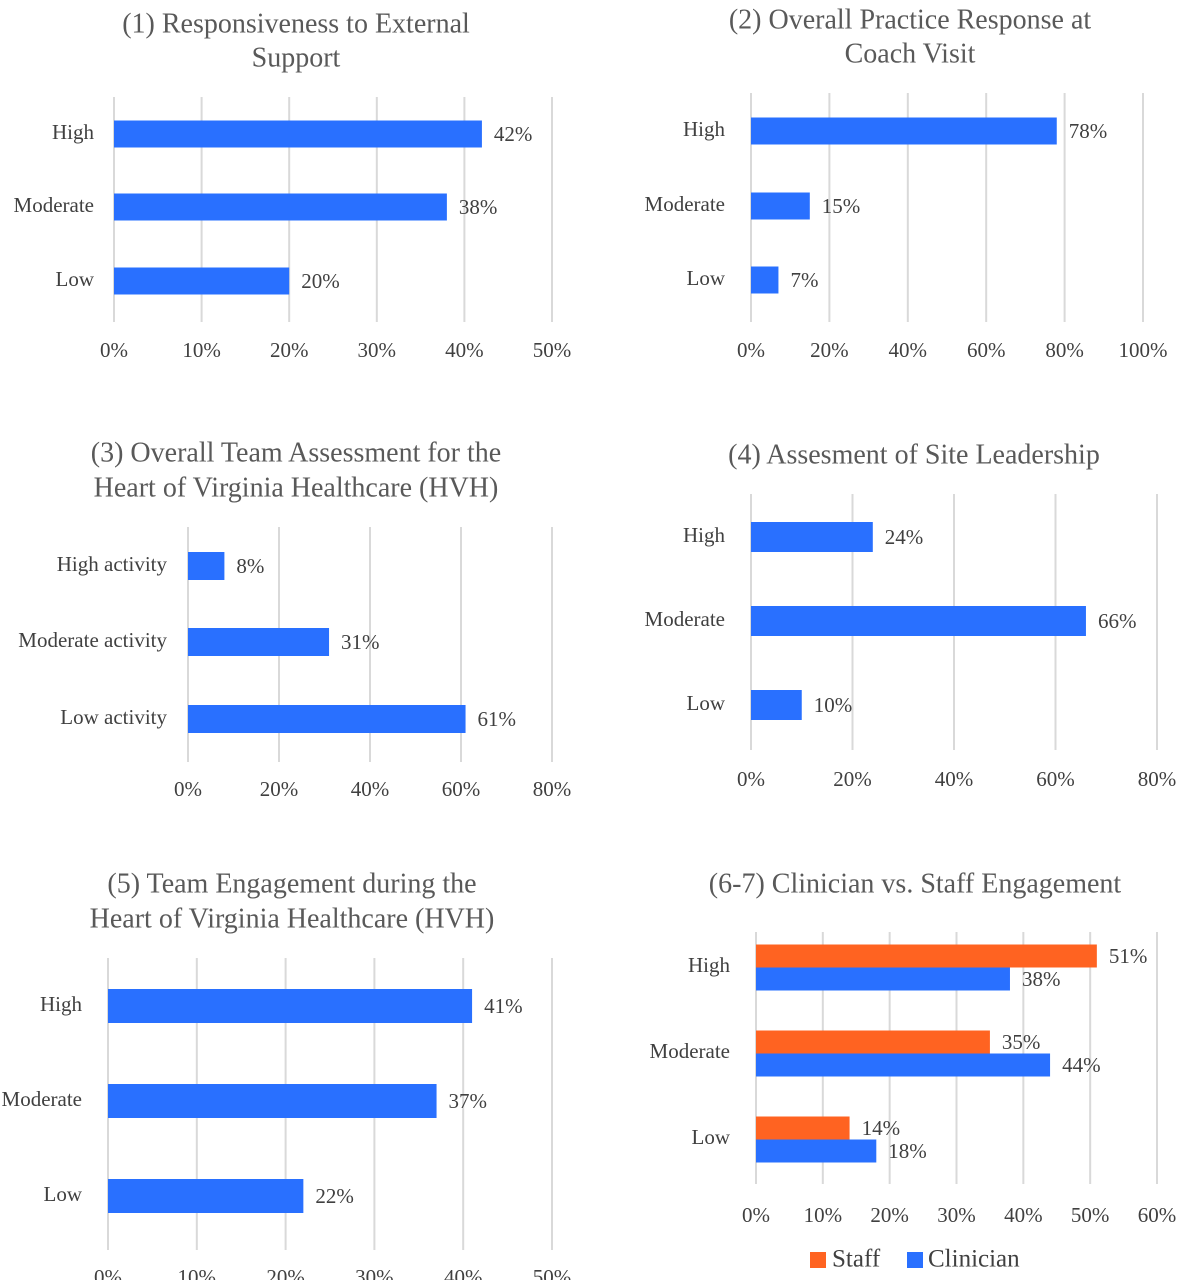 Image resolution: width=1179 pixels, height=1280 pixels. What do you see at coordinates (1088, 131) in the screenshot?
I see `data-label: 78%` at bounding box center [1088, 131].